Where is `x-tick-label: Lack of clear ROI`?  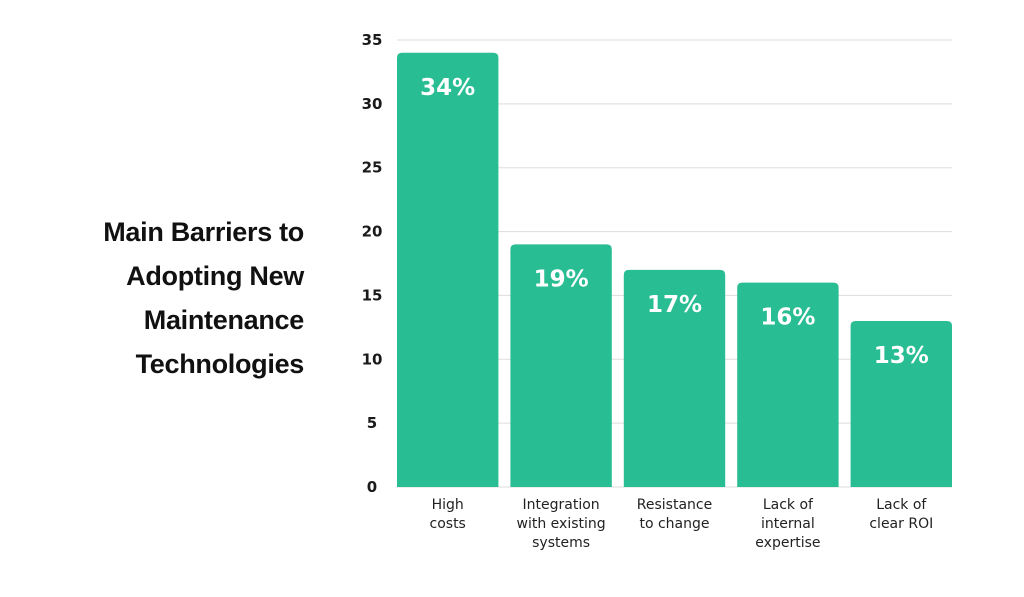
x-tick-label: Lack of clear ROI is located at coordinates (901, 514).